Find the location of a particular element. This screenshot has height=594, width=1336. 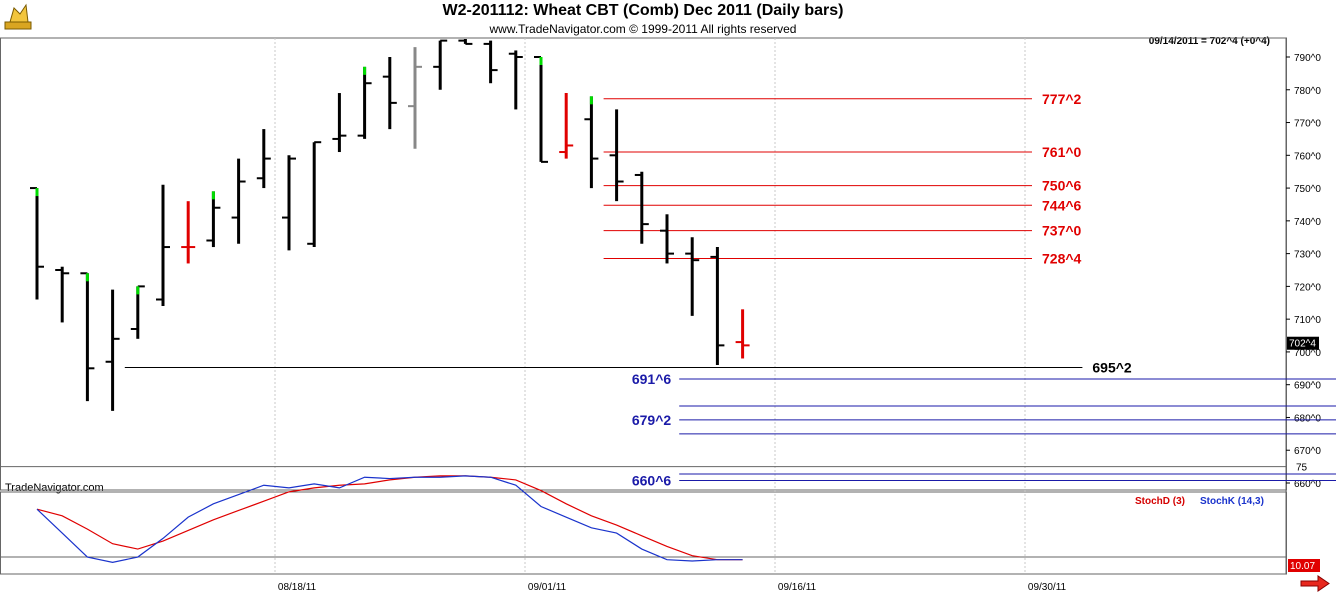

y-tick-label: 770^0 is located at coordinates (1307, 124).